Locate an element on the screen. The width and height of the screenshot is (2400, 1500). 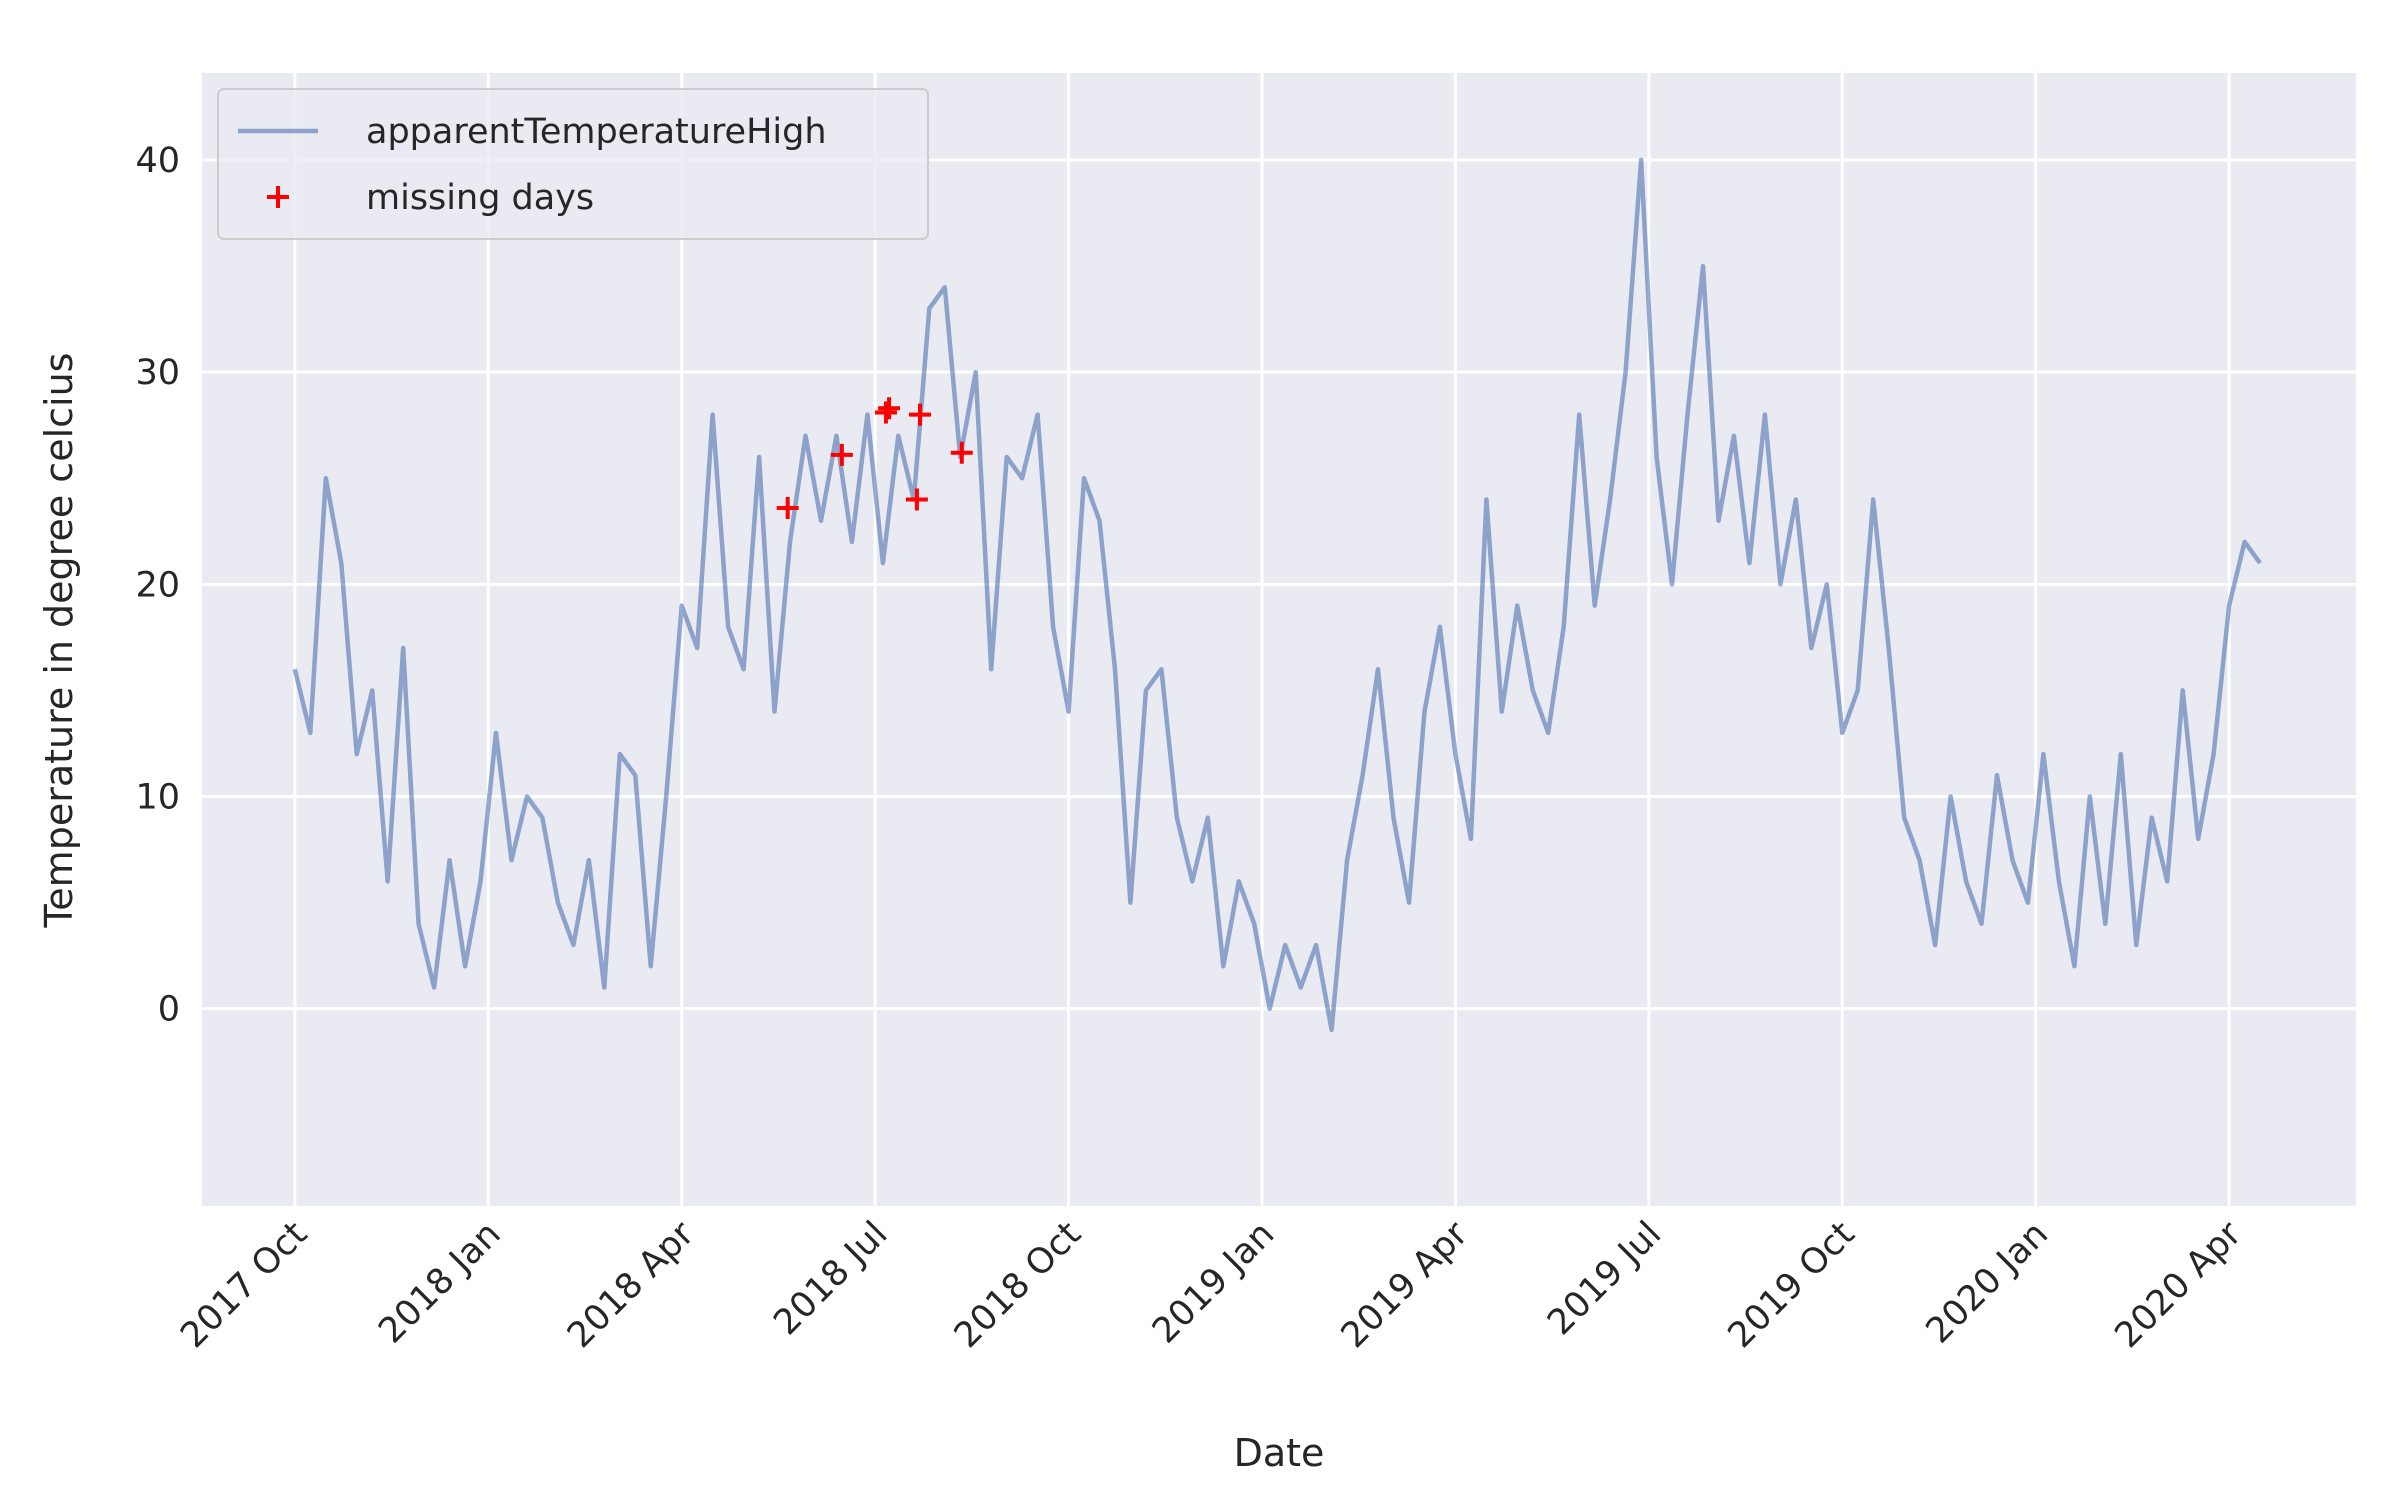
legend-swatch is located at coordinates (278, 197).